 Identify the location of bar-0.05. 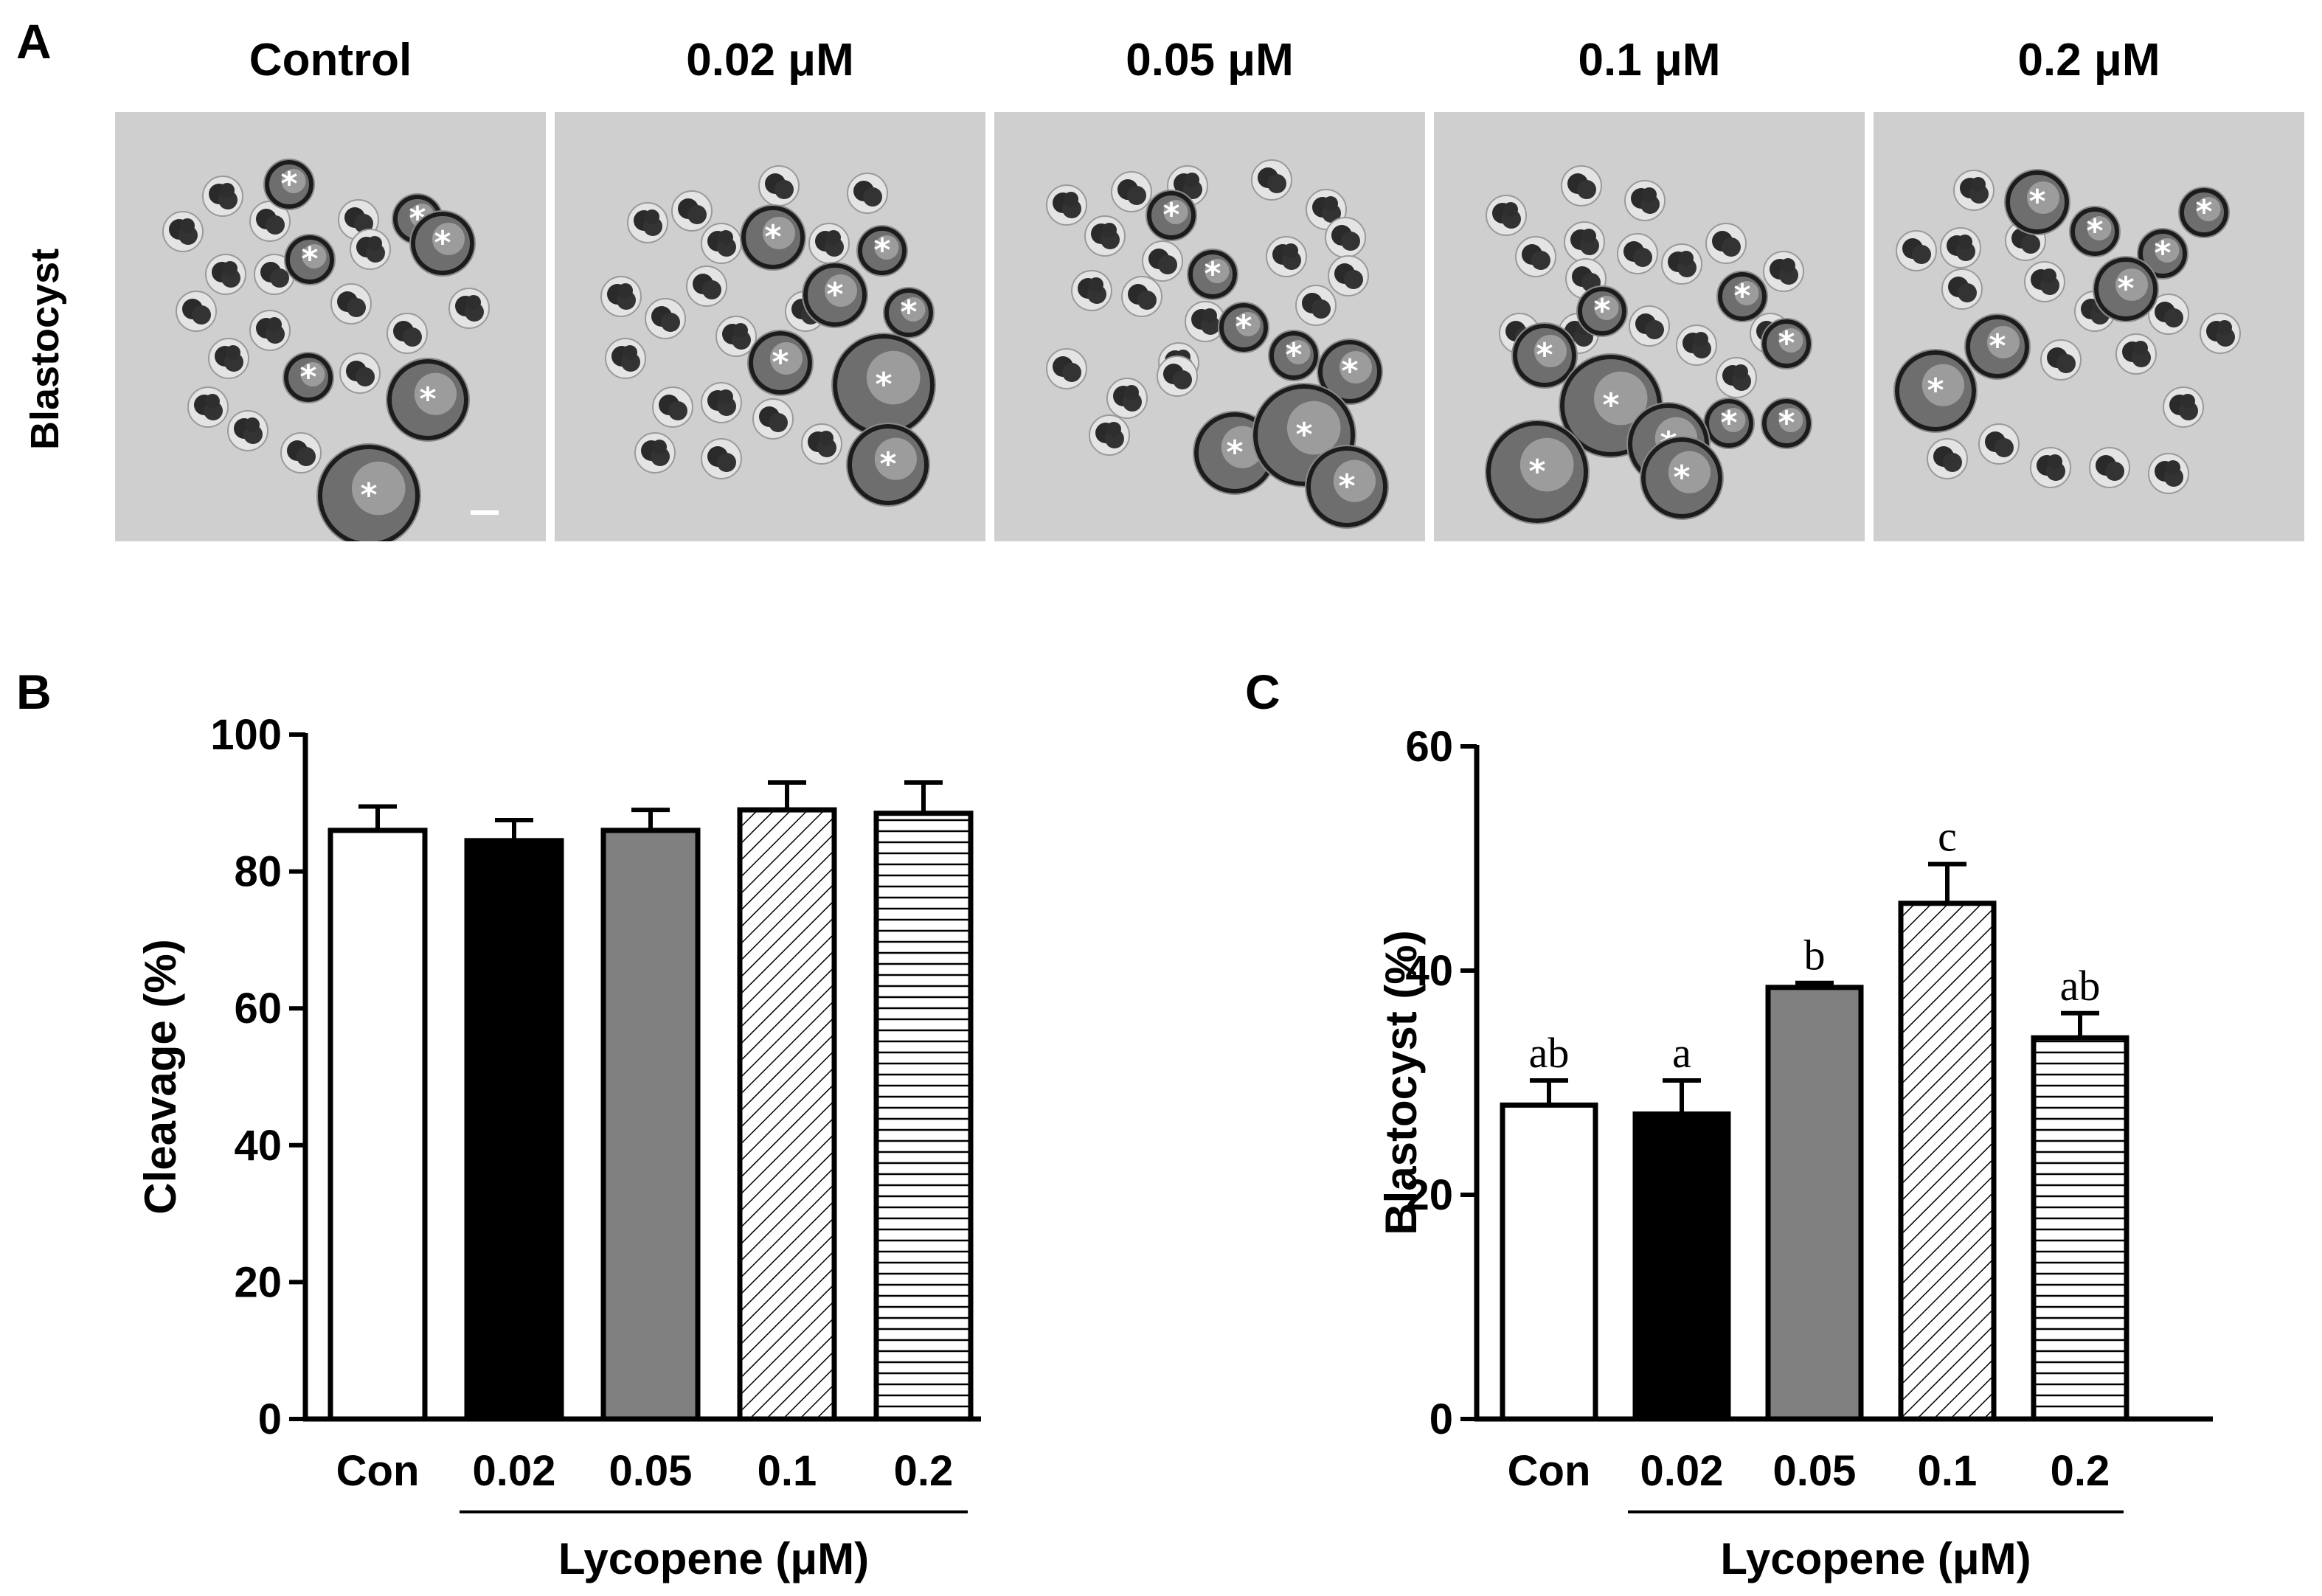
(650, 1125).